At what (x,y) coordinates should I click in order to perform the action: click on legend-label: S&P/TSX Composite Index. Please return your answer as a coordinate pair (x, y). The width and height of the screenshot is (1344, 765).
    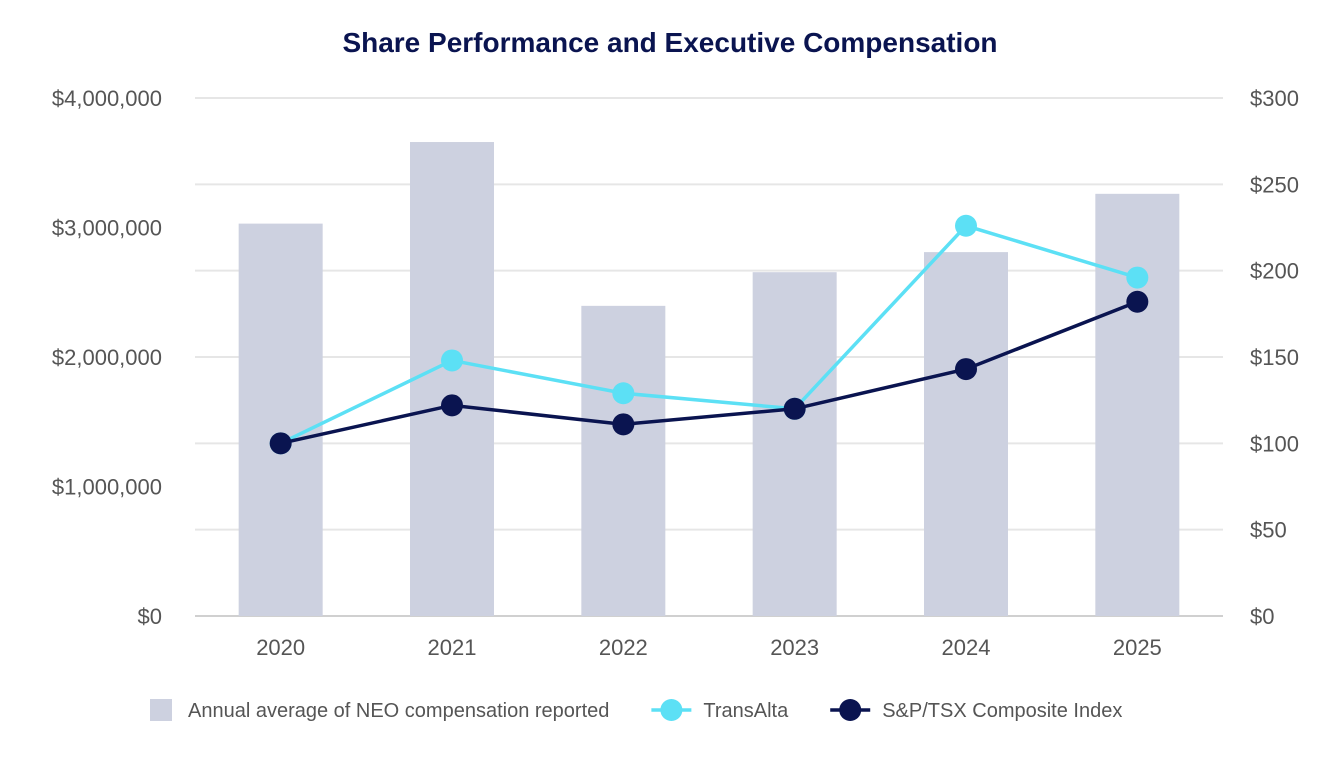
    Looking at the image, I should click on (1002, 711).